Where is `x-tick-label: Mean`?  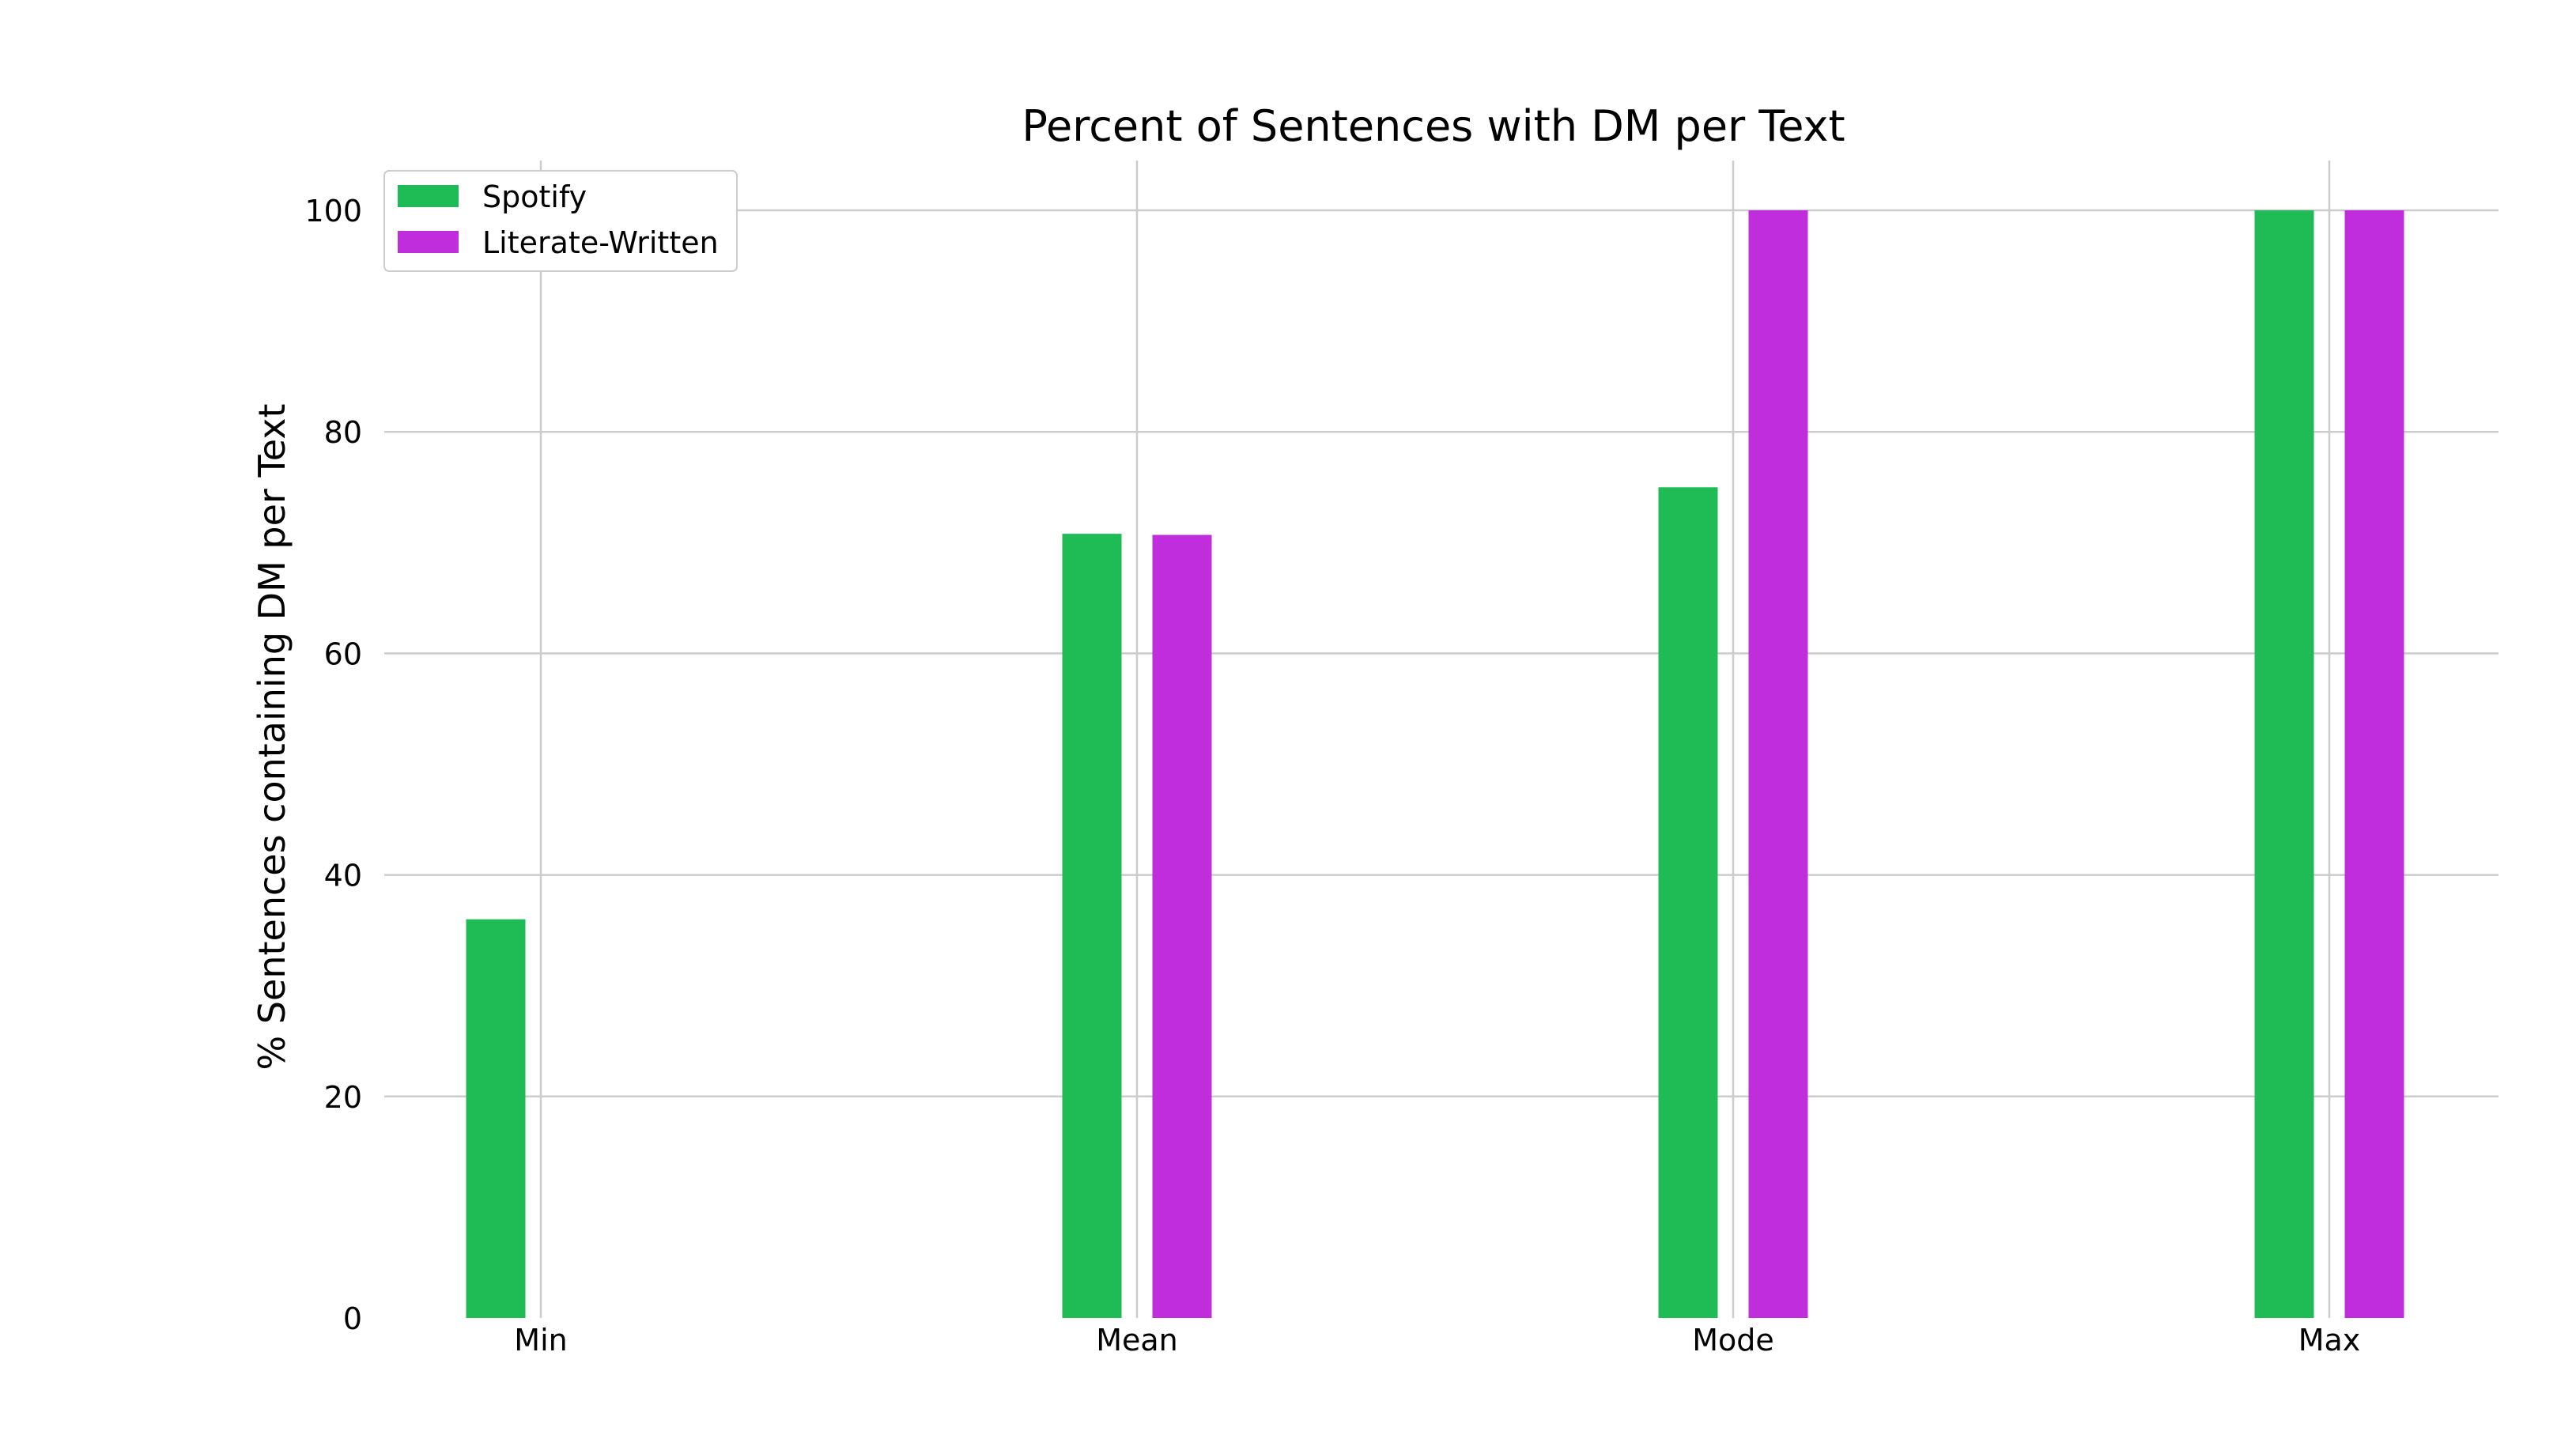 x-tick-label: Mean is located at coordinates (1137, 1340).